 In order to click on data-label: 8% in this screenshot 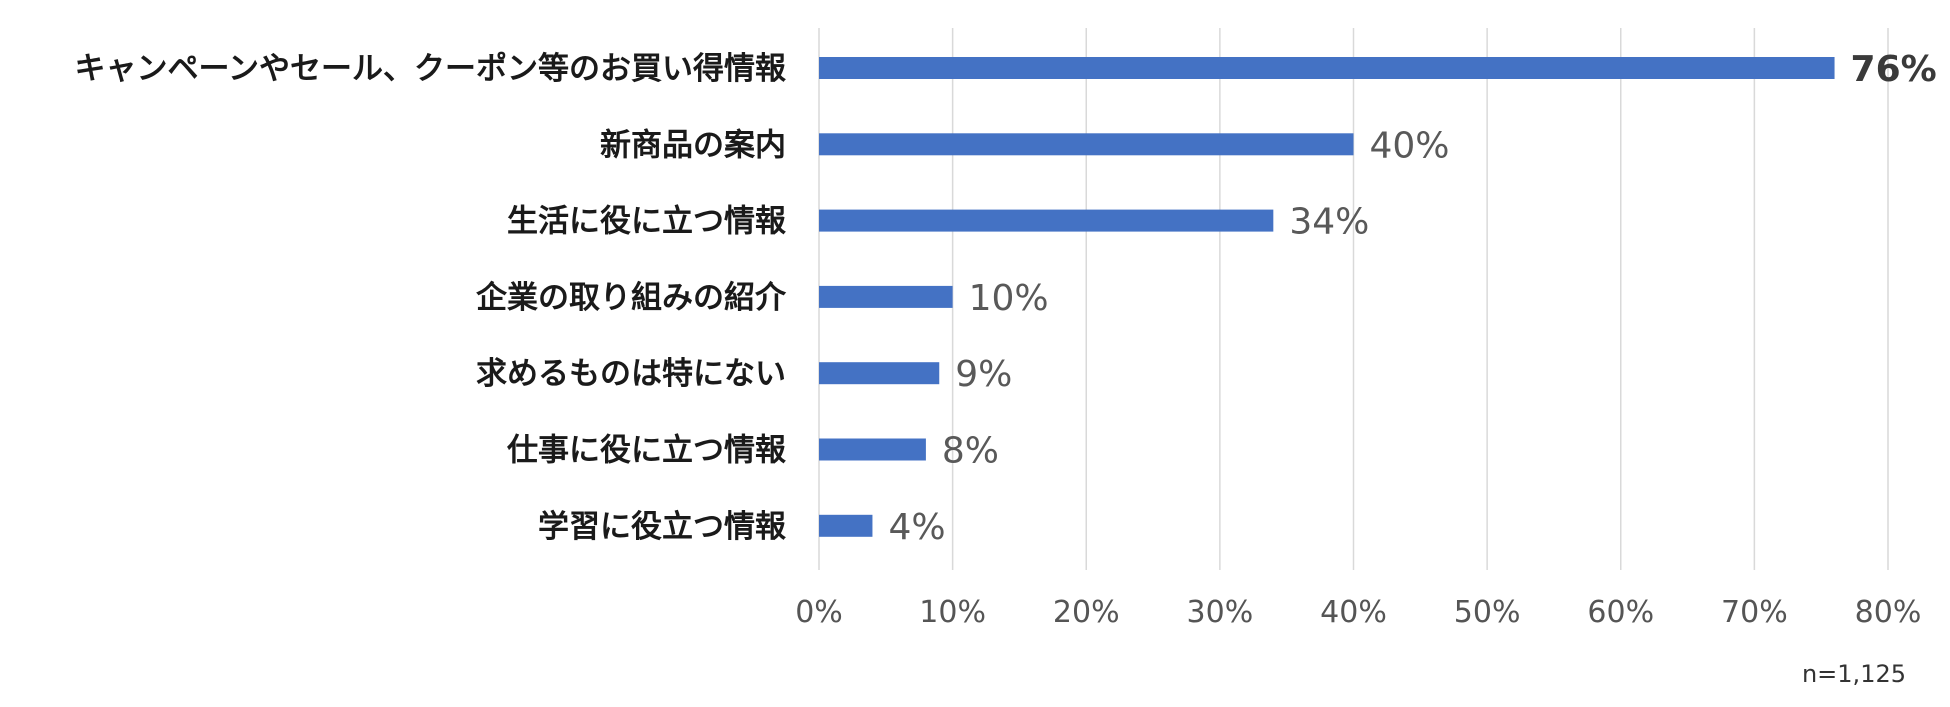, I will do `click(970, 451)`.